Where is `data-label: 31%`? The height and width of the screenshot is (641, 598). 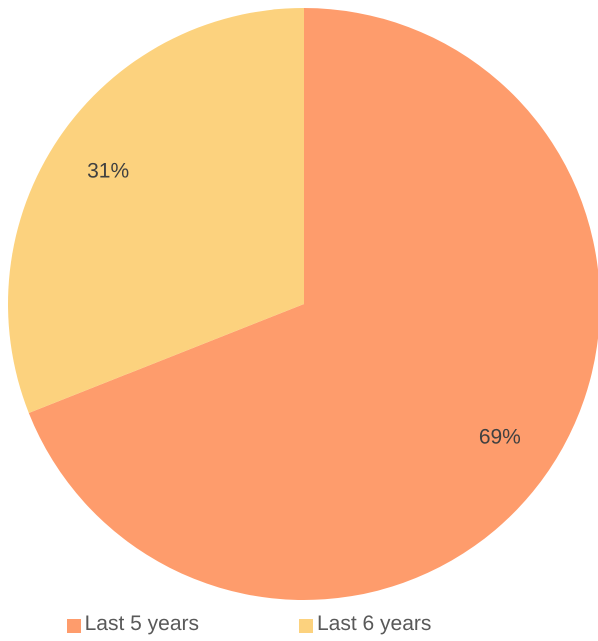
data-label: 31% is located at coordinates (108, 170).